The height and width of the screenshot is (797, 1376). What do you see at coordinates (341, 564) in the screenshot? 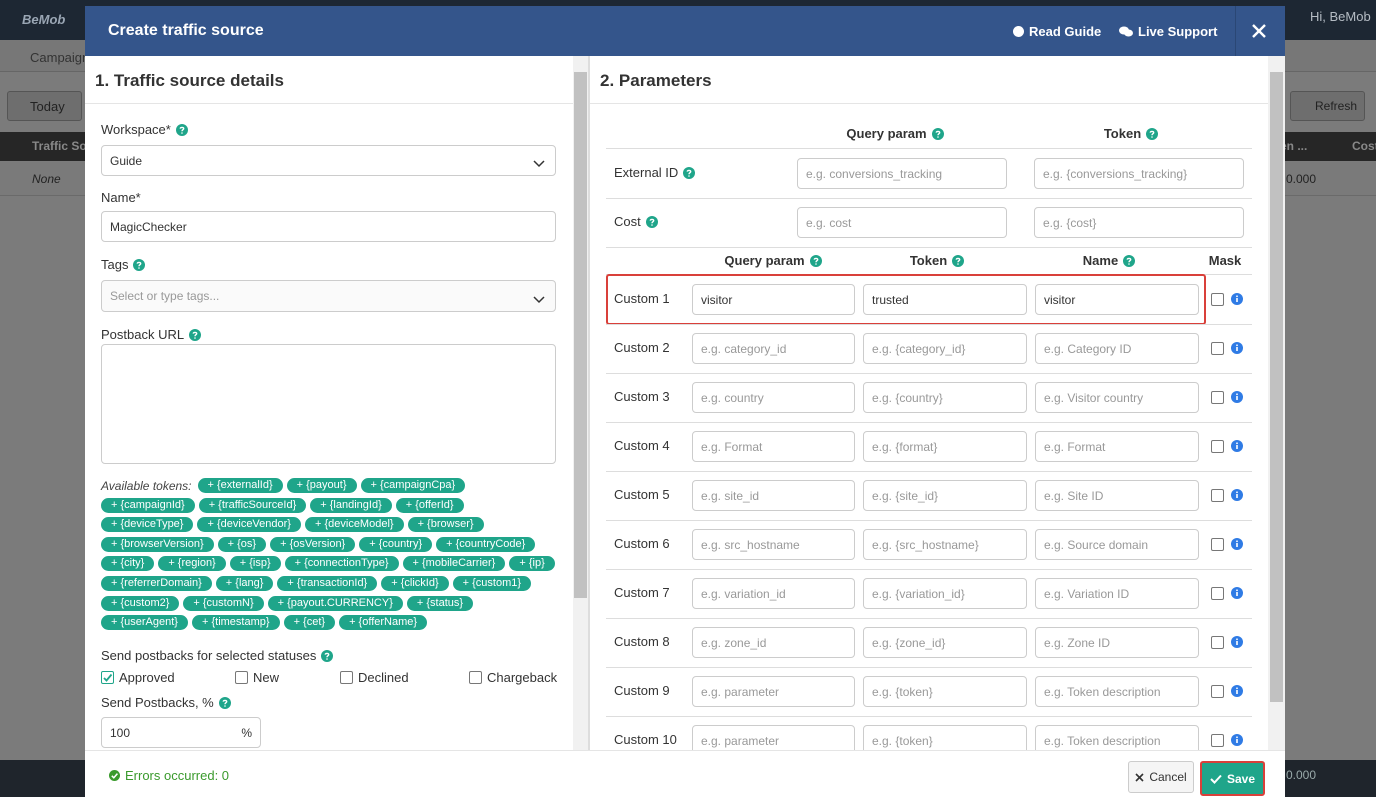
I see `token-chip: + {connectionType}` at bounding box center [341, 564].